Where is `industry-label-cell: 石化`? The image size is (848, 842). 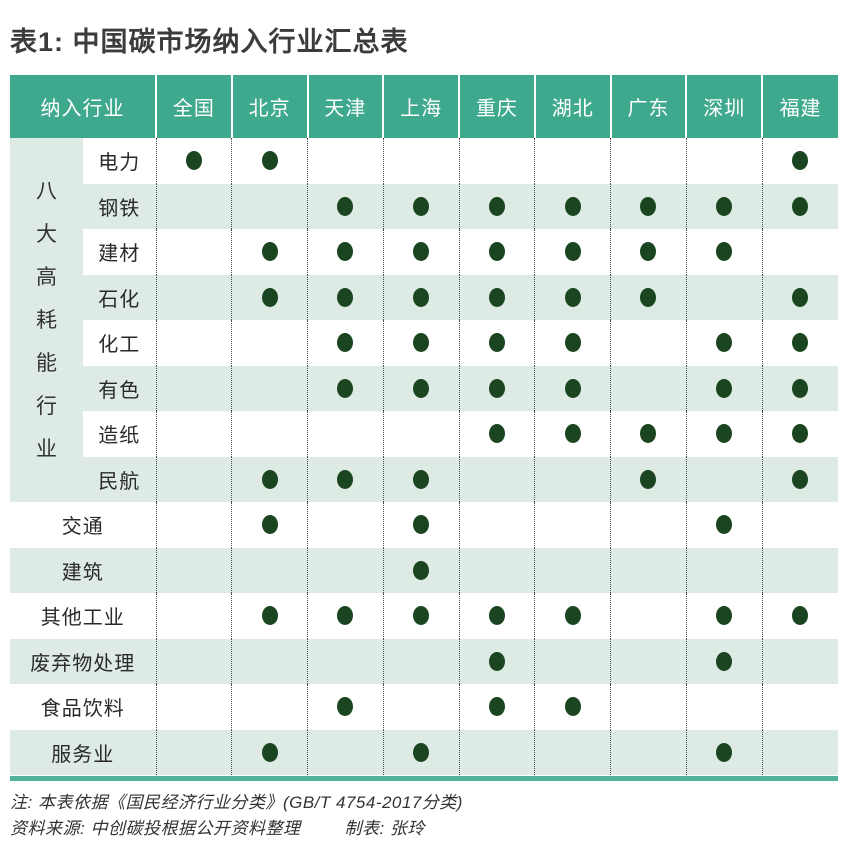
industry-label-cell: 石化 is located at coordinates (119, 297).